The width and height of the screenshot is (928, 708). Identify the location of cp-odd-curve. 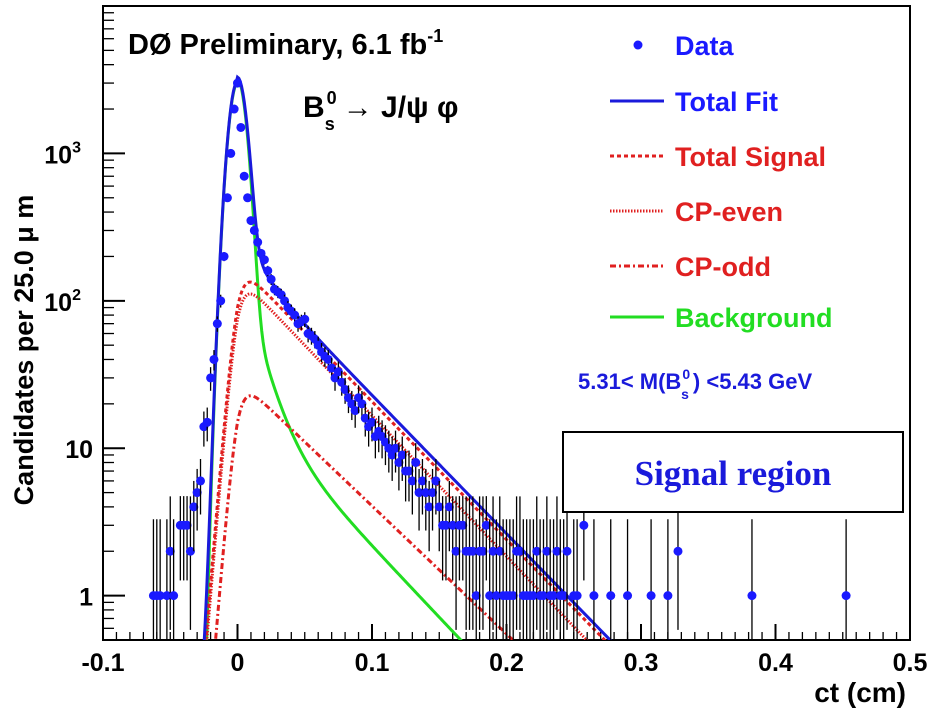
(365, 517).